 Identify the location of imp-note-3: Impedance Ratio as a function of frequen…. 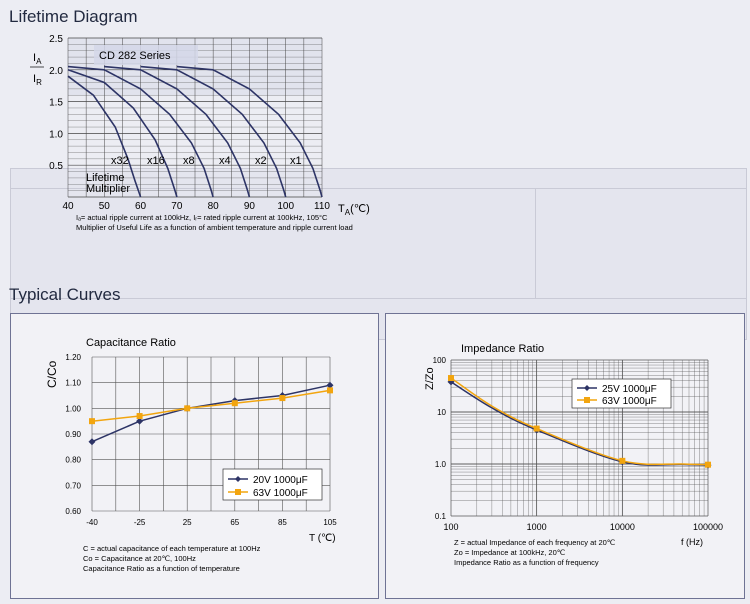
(526, 562).